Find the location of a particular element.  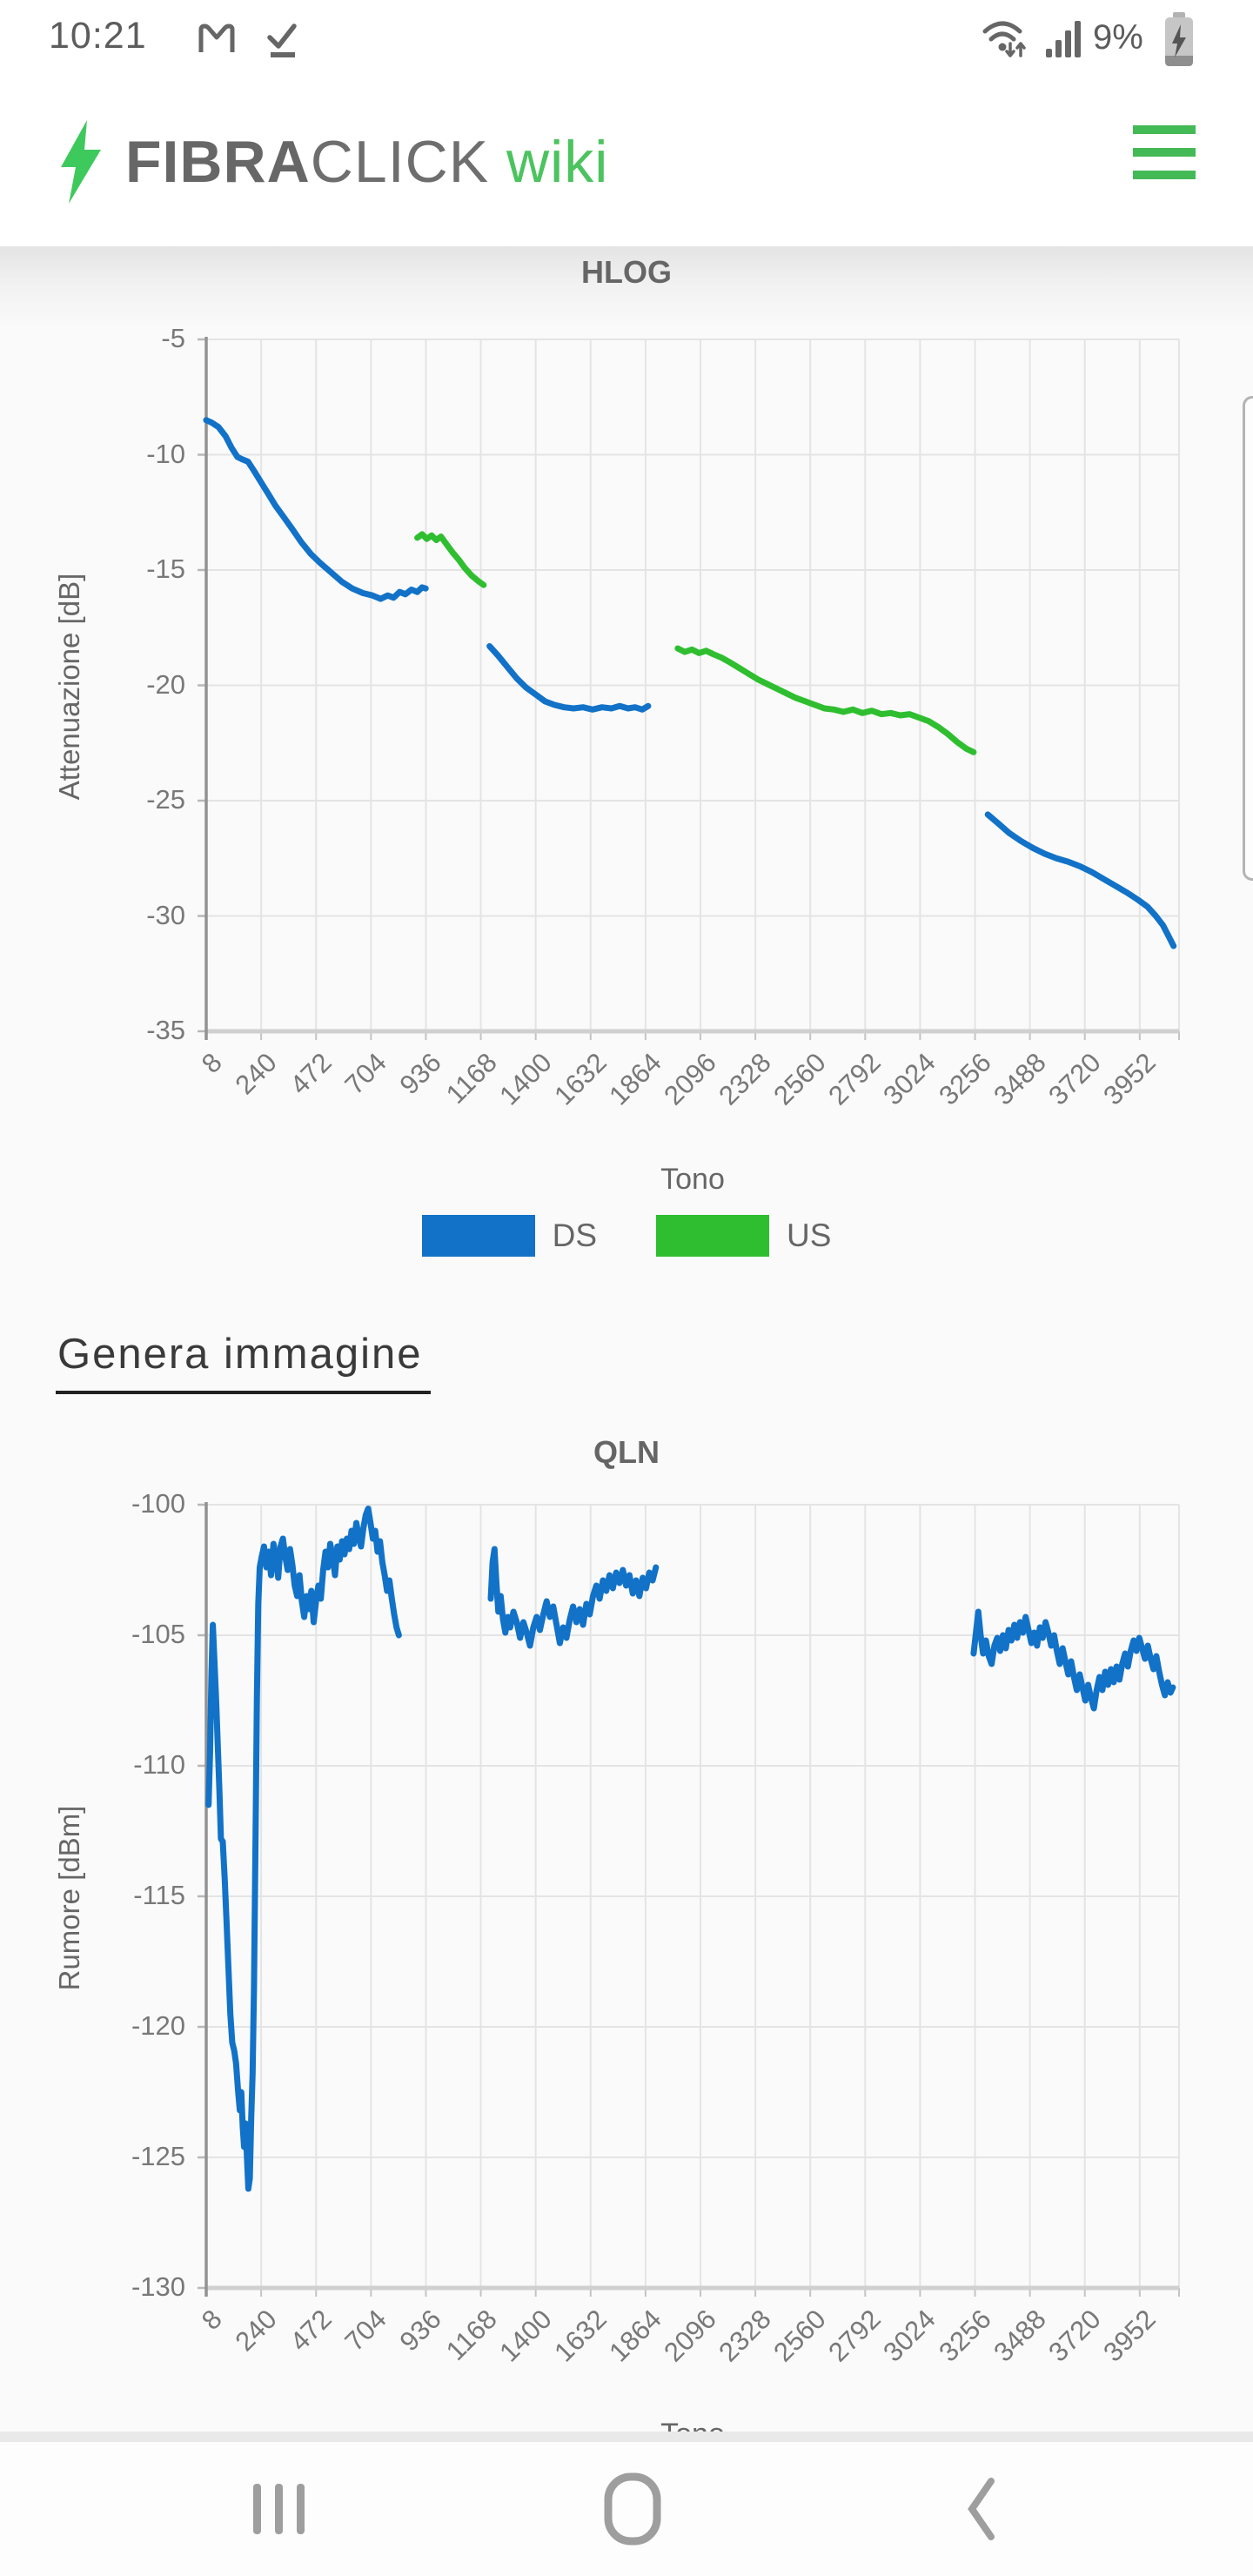

home-icon is located at coordinates (632, 2509).